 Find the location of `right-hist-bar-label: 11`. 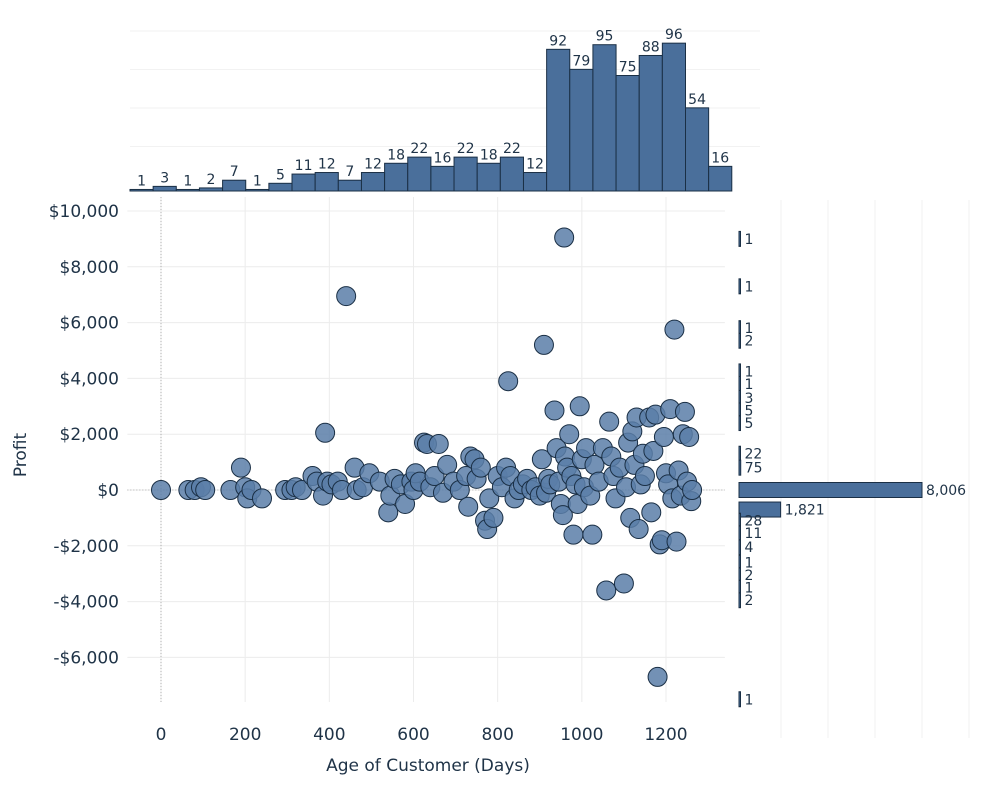

right-hist-bar-label: 11 is located at coordinates (754, 534).